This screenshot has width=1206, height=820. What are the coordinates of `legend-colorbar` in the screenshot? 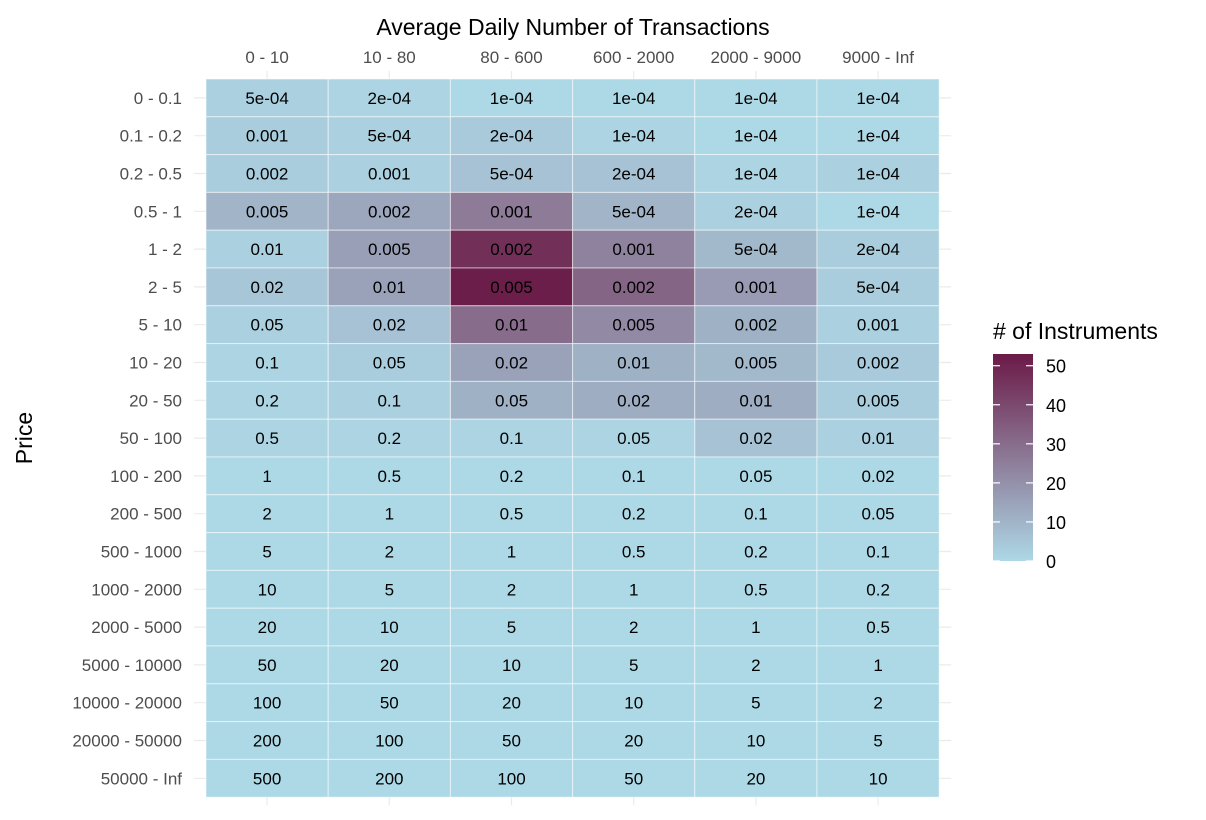 It's located at (1013, 457).